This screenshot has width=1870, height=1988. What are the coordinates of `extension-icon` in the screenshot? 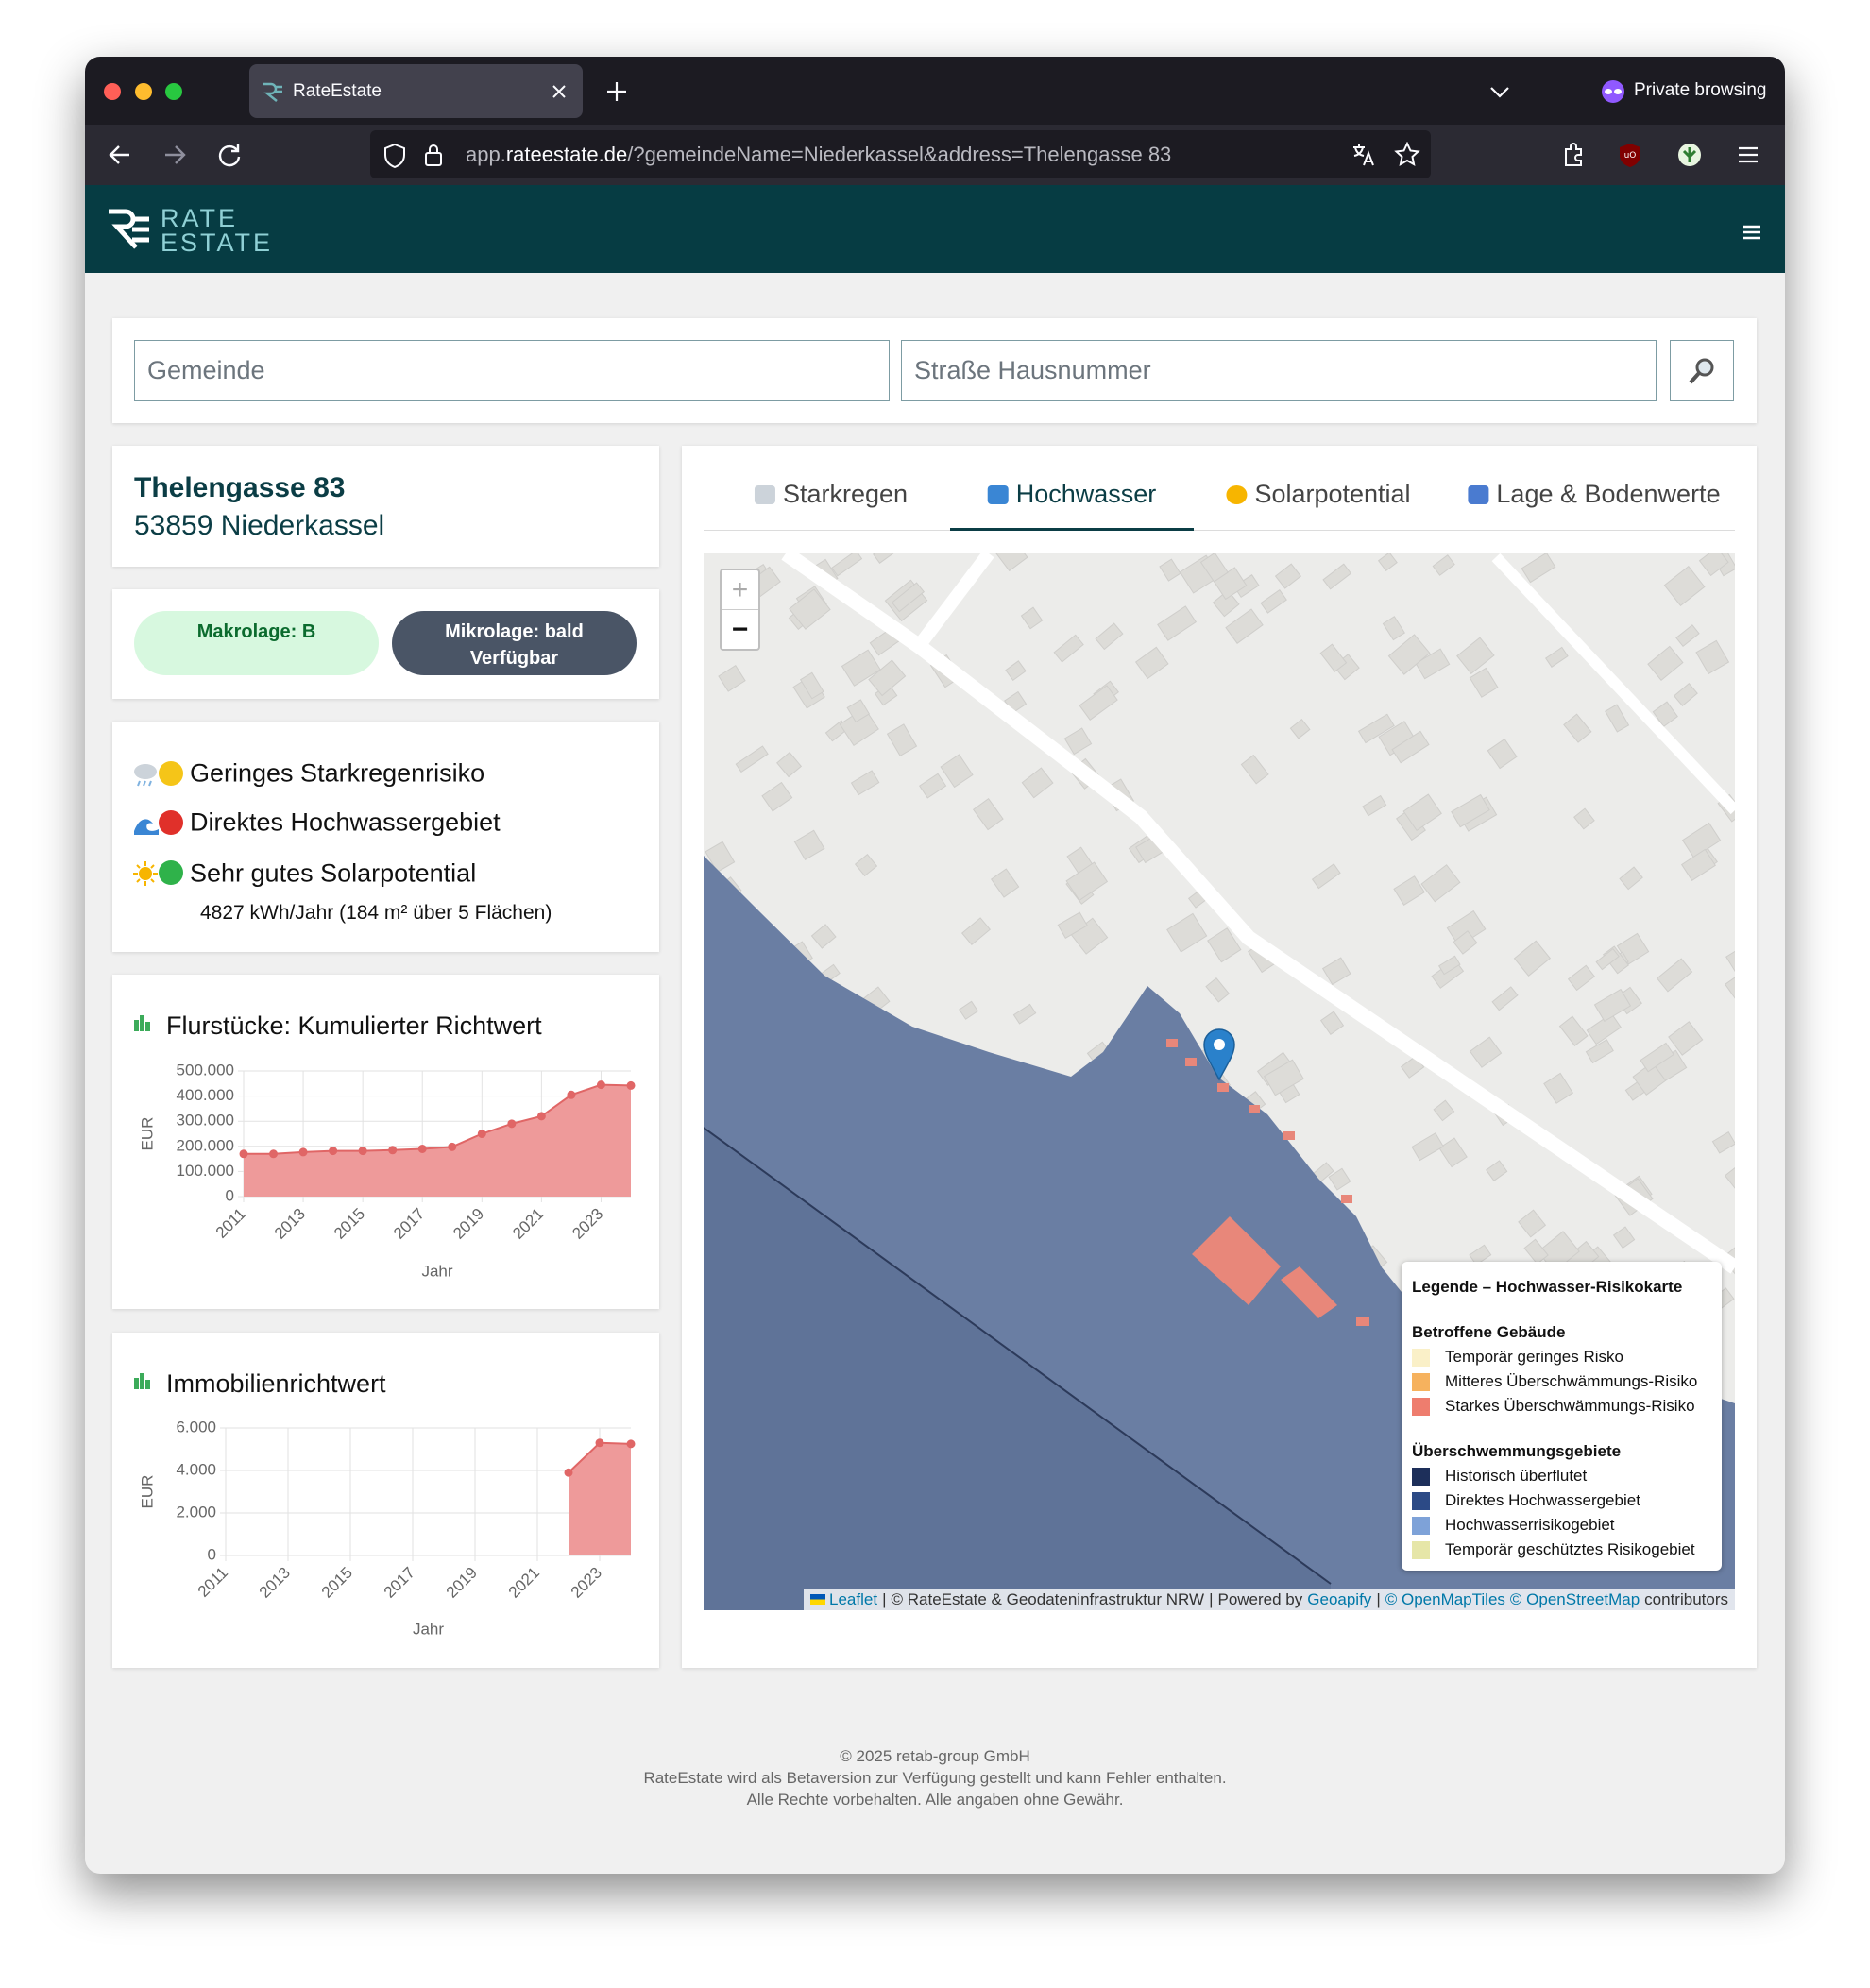 It's located at (1689, 155).